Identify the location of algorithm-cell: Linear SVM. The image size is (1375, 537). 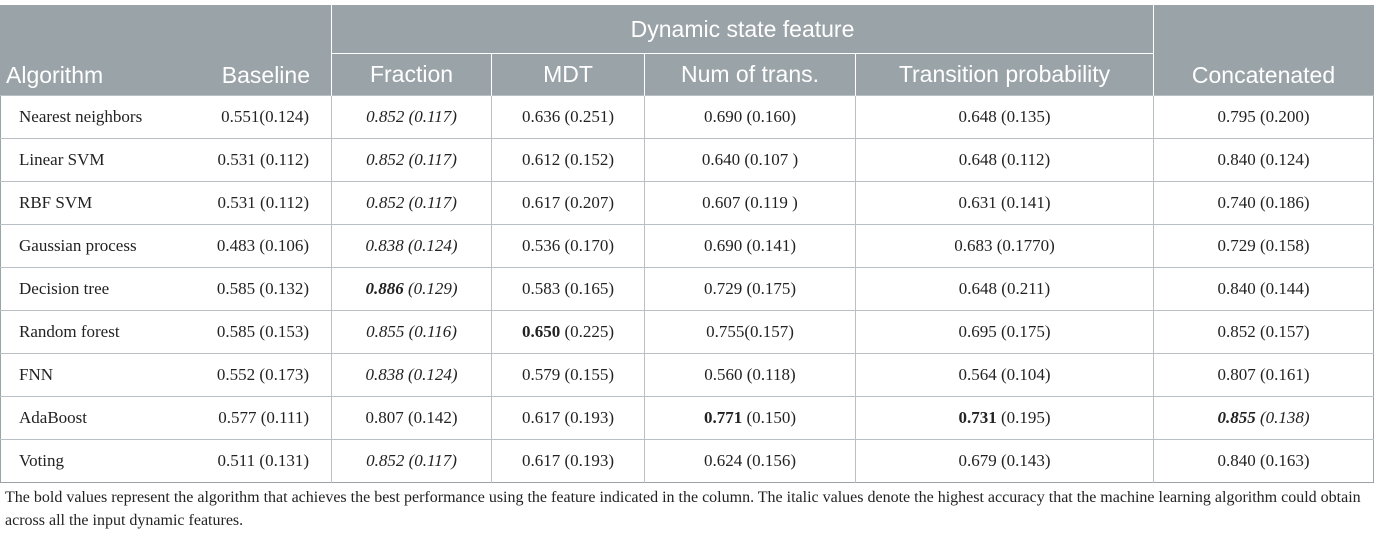
(88, 160).